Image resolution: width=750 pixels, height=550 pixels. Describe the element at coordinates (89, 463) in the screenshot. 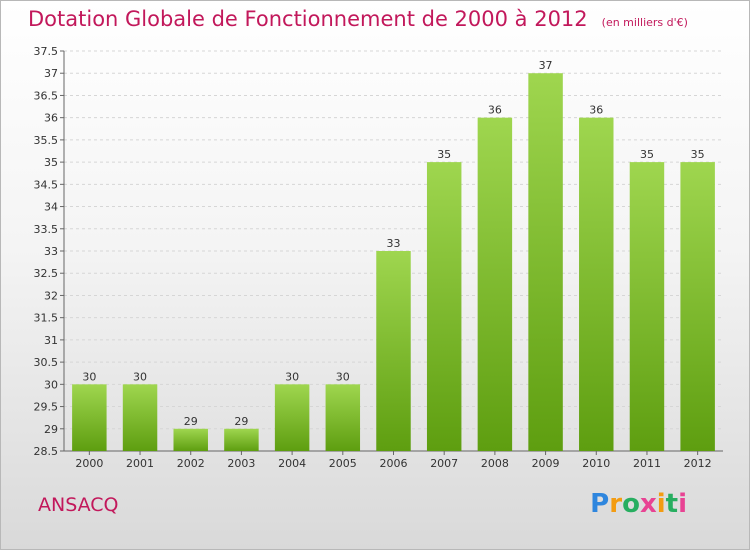

I see `x-tick-label: 2000` at that location.